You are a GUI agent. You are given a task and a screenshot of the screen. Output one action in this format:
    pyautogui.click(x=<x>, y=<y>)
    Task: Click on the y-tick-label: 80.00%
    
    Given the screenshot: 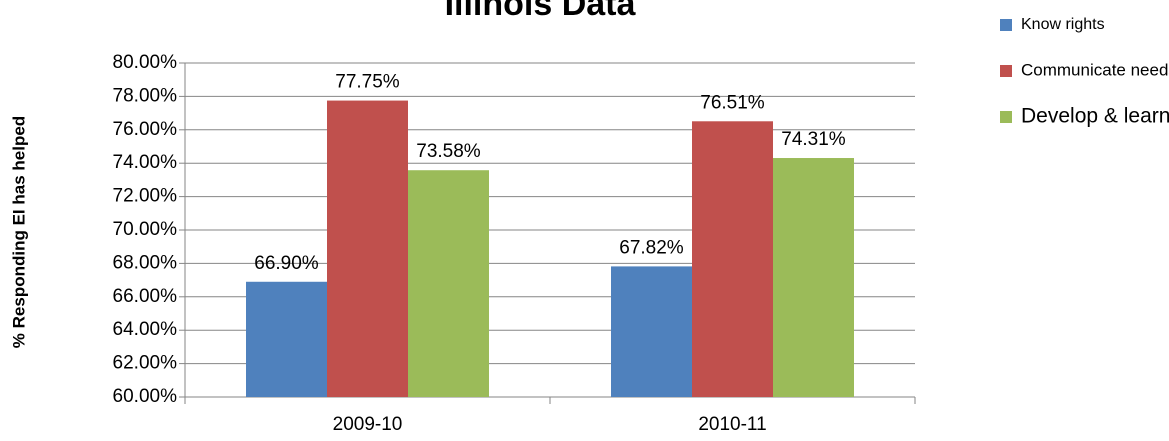 What is the action you would take?
    pyautogui.click(x=145, y=62)
    